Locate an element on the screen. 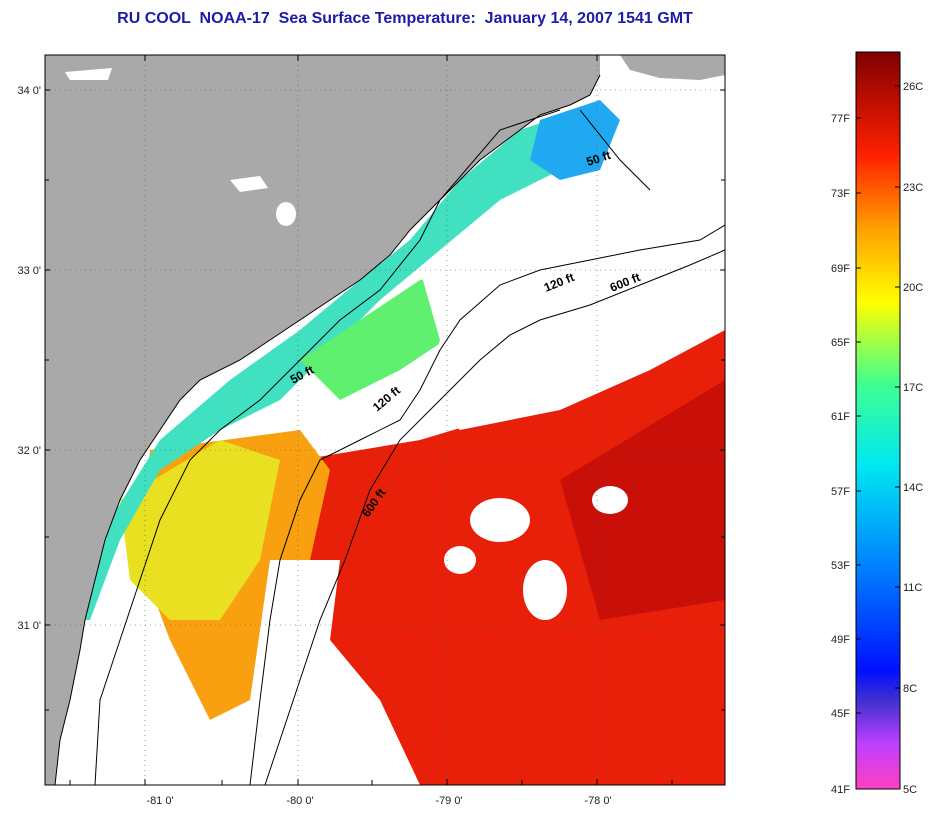 The width and height of the screenshot is (928, 817). colorbar-ticks is located at coordinates (878, 399).